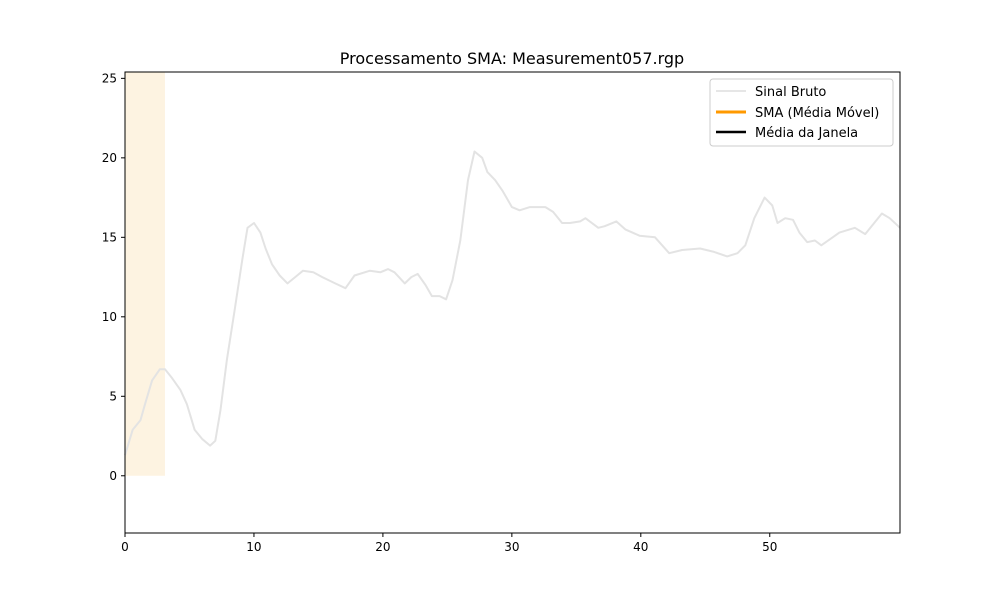 This screenshot has height=604, width=1000. What do you see at coordinates (382, 547) in the screenshot?
I see `x-tick-label: 20` at bounding box center [382, 547].